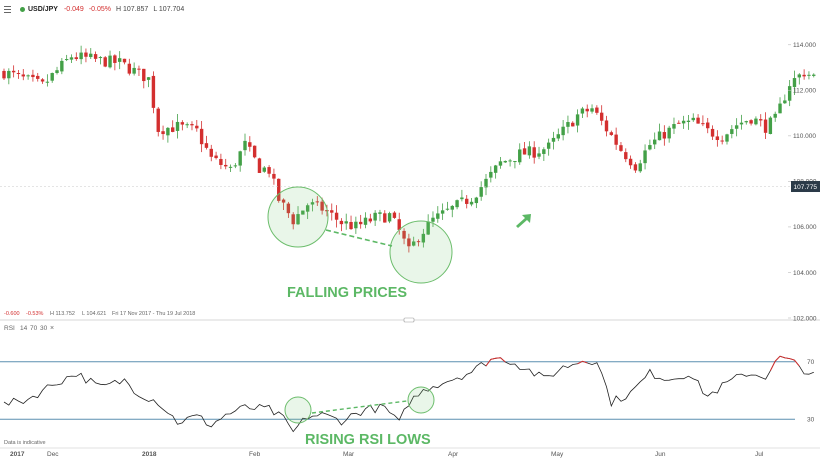 The width and height of the screenshot is (820, 458). Describe the element at coordinates (29, 328) in the screenshot. I see `rsi-header: RSI 14 70 30 ×` at that location.